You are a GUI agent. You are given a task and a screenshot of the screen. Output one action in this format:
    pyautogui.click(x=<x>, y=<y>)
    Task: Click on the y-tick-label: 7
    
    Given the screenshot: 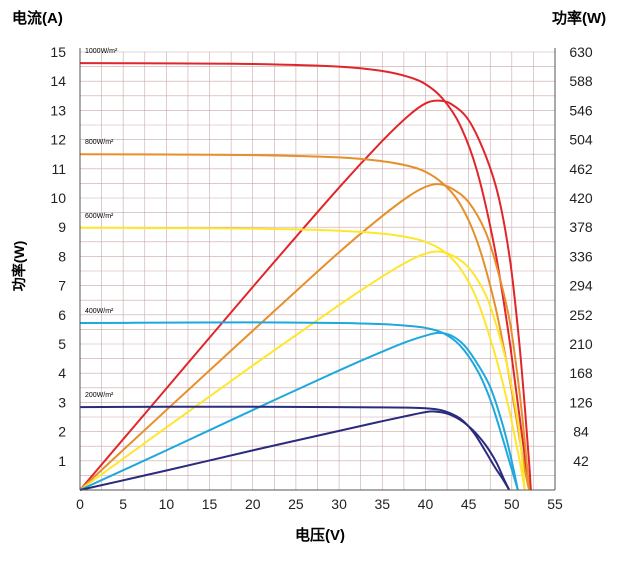 What is the action you would take?
    pyautogui.click(x=62, y=286)
    